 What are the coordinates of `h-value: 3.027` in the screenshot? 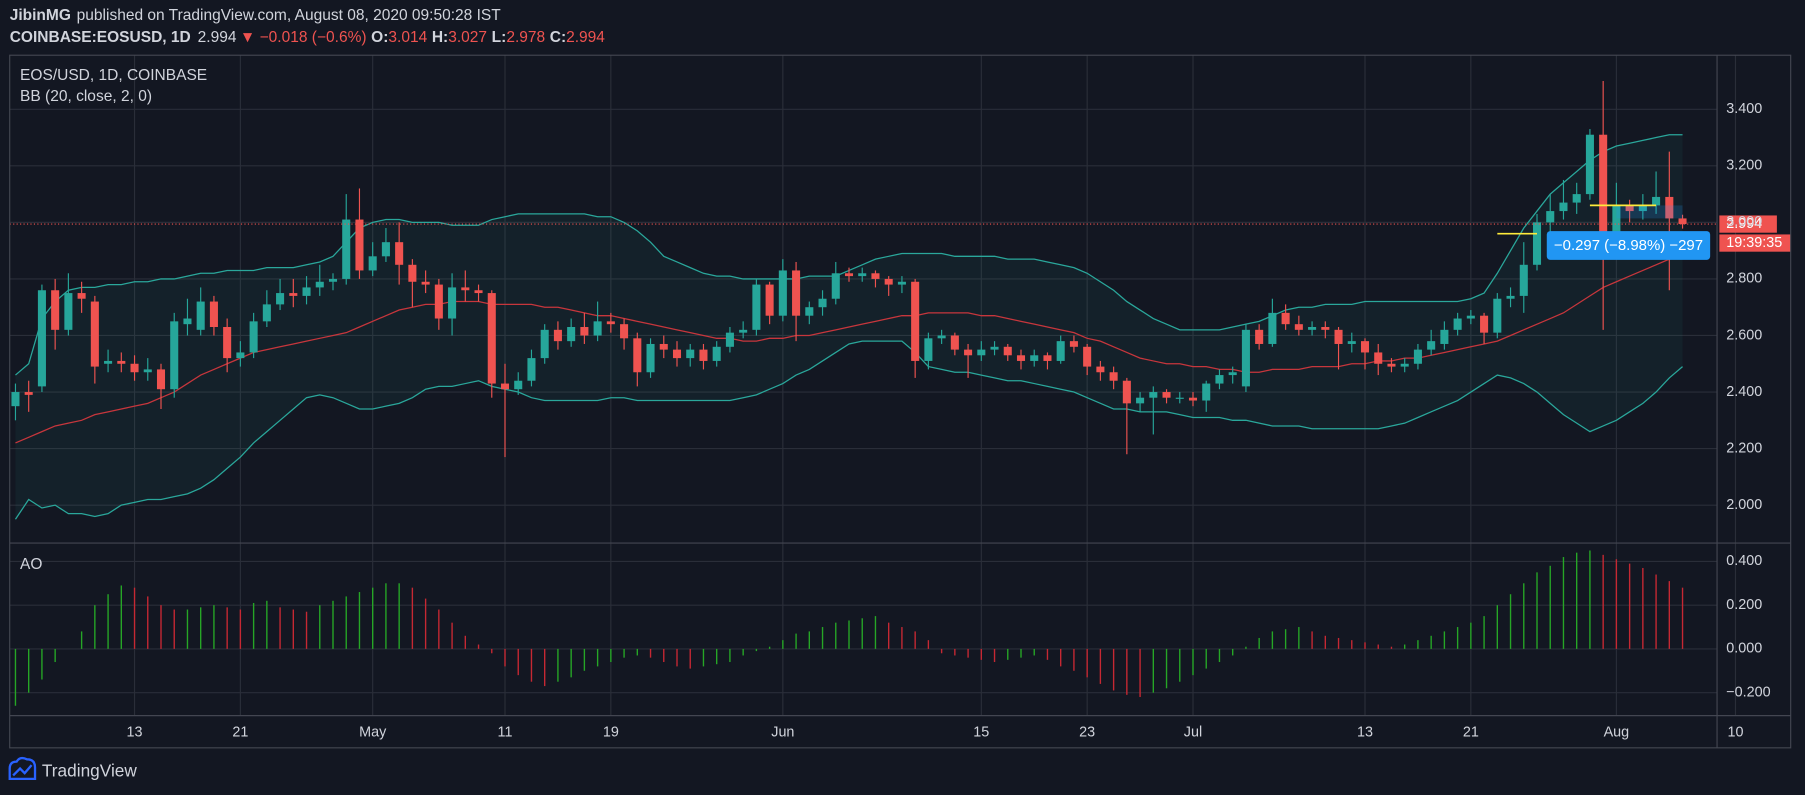 It's located at (467, 37).